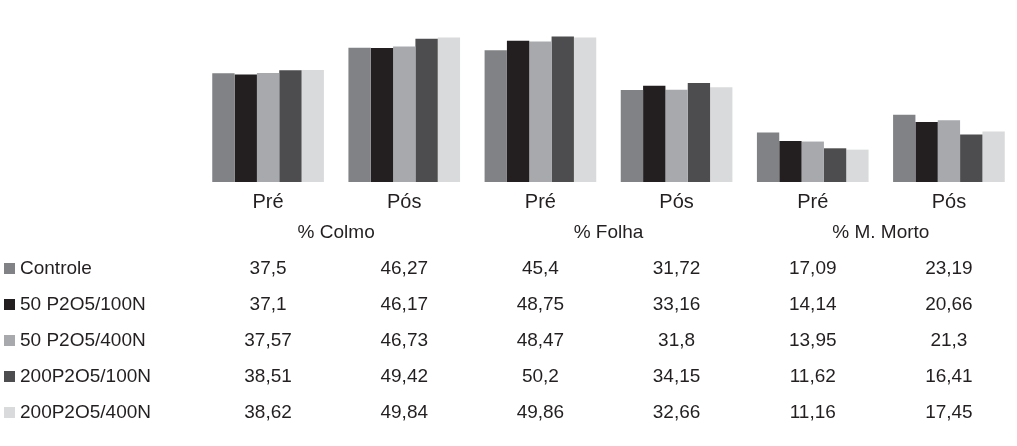 The height and width of the screenshot is (446, 1017). Describe the element at coordinates (949, 304) in the screenshot. I see `data-label: 20,66` at that location.